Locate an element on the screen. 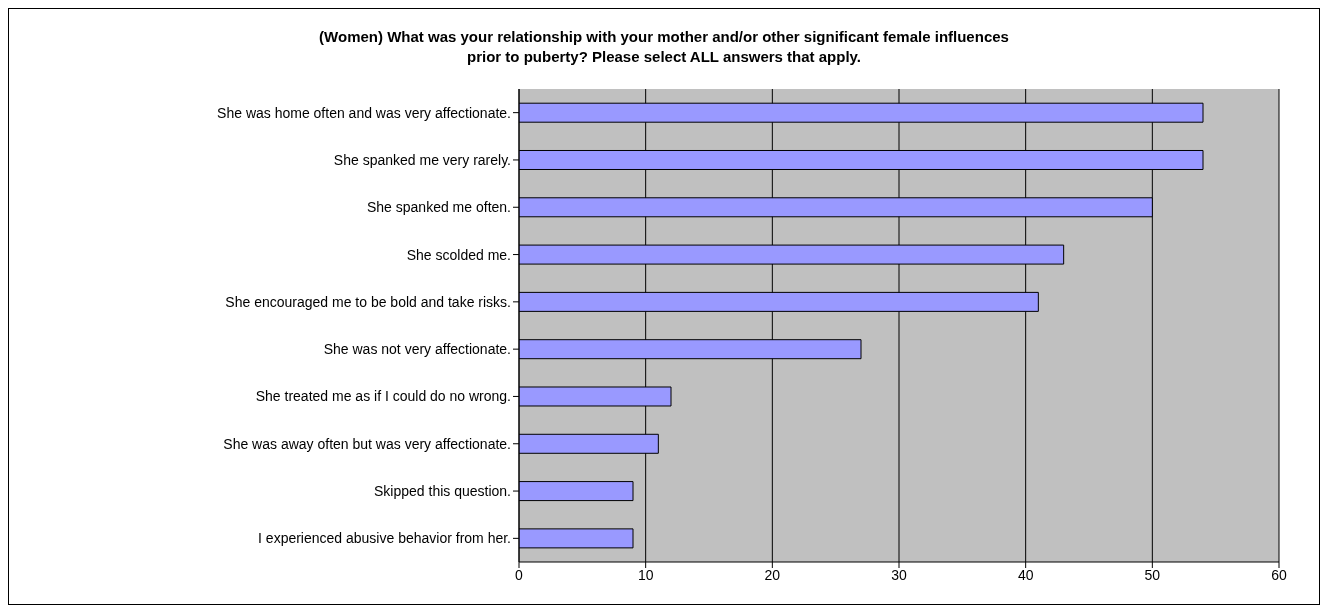 The height and width of the screenshot is (613, 1328). y-tick-label: She treated me as if I could do no wrong. is located at coordinates (383, 396).